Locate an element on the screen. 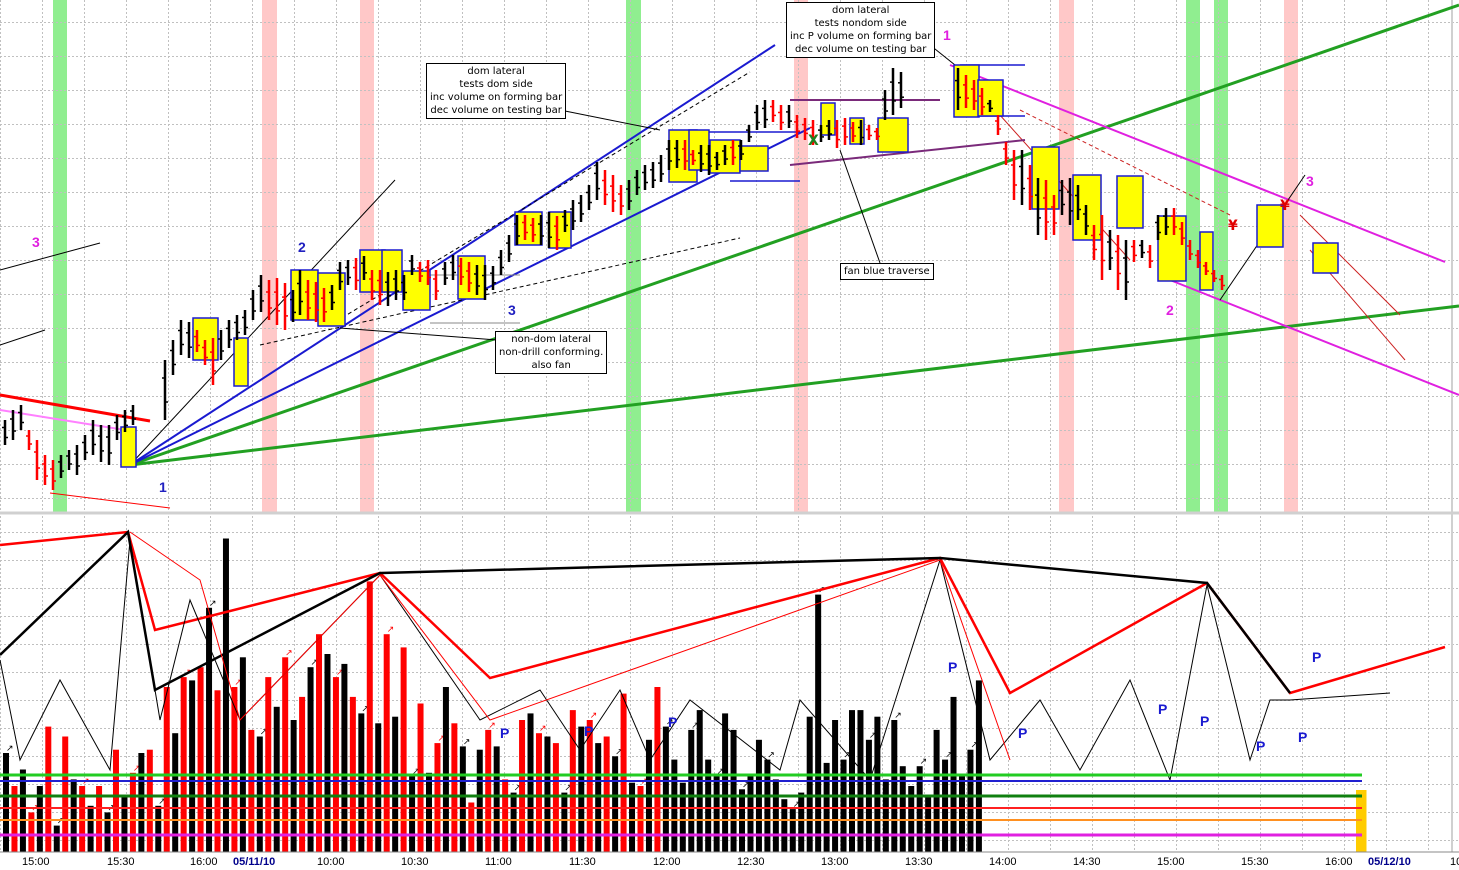 The image size is (1459, 870). arrow-a3 is located at coordinates (860, 206).